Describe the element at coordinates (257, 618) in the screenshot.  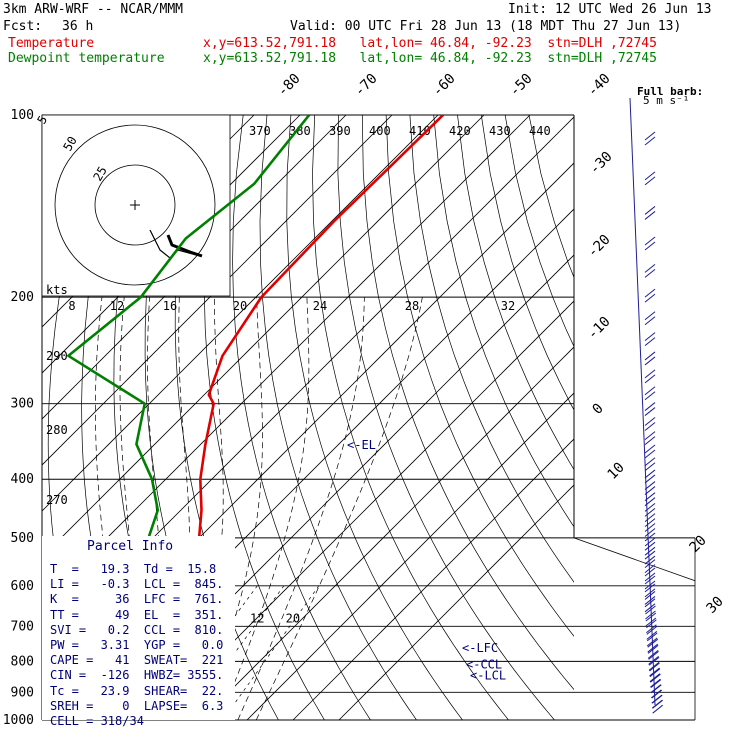
I see `mixing-ratio-label: 12` at that location.